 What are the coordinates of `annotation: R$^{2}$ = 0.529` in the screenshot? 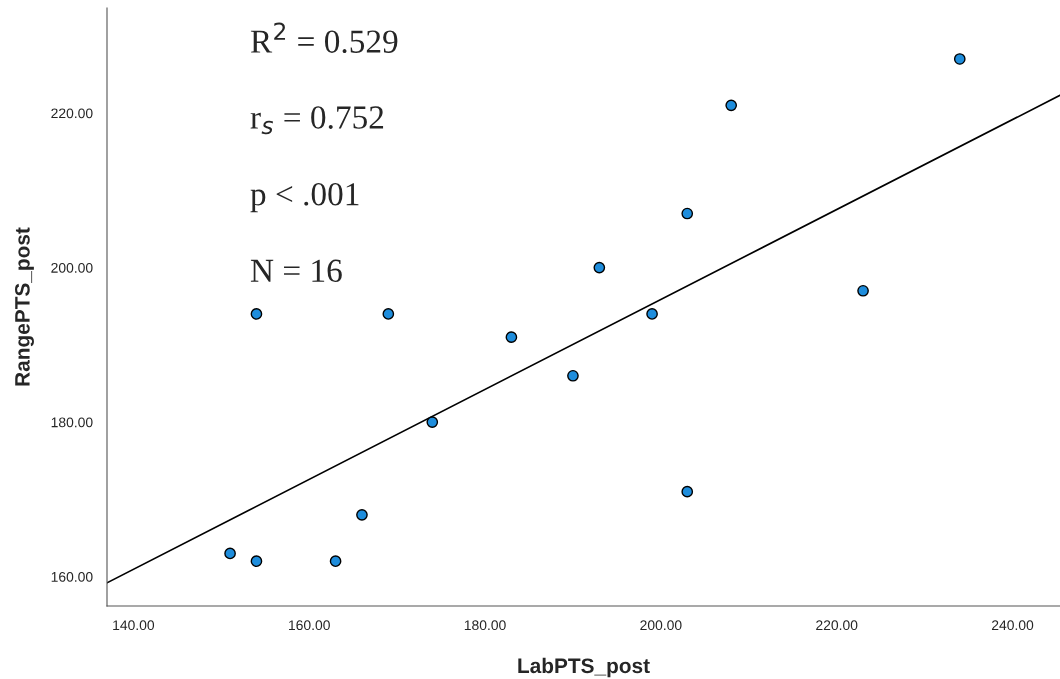 It's located at (324, 38).